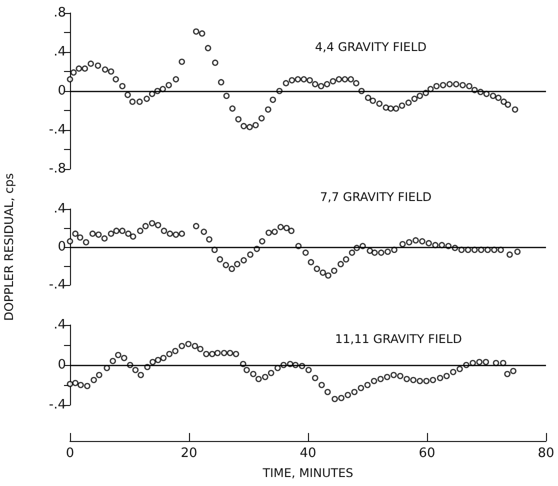  What do you see at coordinates (308, 453) in the screenshot?
I see `x-tick-label: 40` at bounding box center [308, 453].